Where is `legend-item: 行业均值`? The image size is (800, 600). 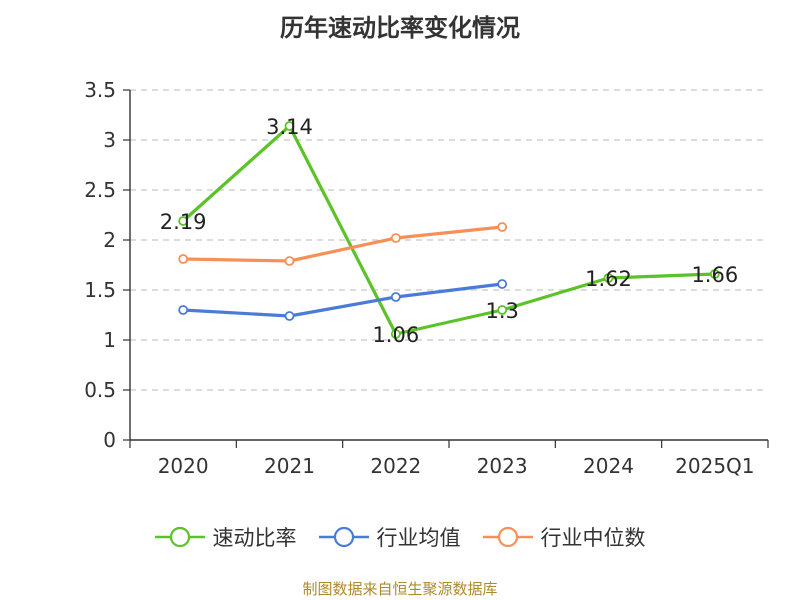
legend-item: 行业均值 is located at coordinates (389, 537).